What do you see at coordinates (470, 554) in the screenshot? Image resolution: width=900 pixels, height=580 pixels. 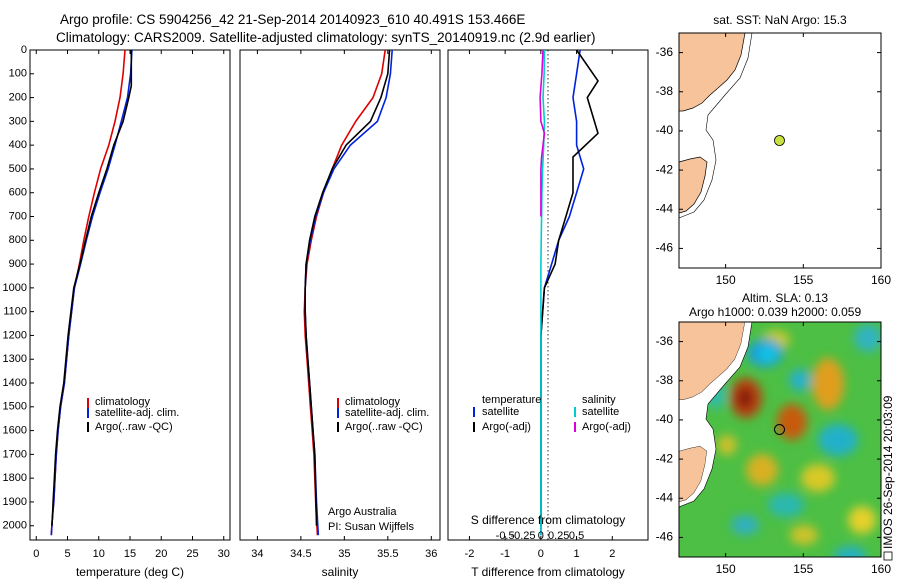 I see `difference-xtick-label: -2` at bounding box center [470, 554].